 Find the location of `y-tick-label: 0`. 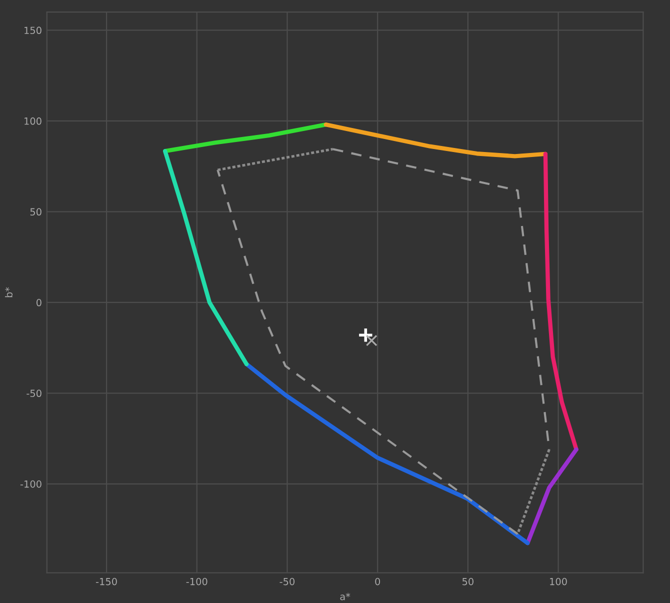

y-tick-label: 0 is located at coordinates (39, 302).